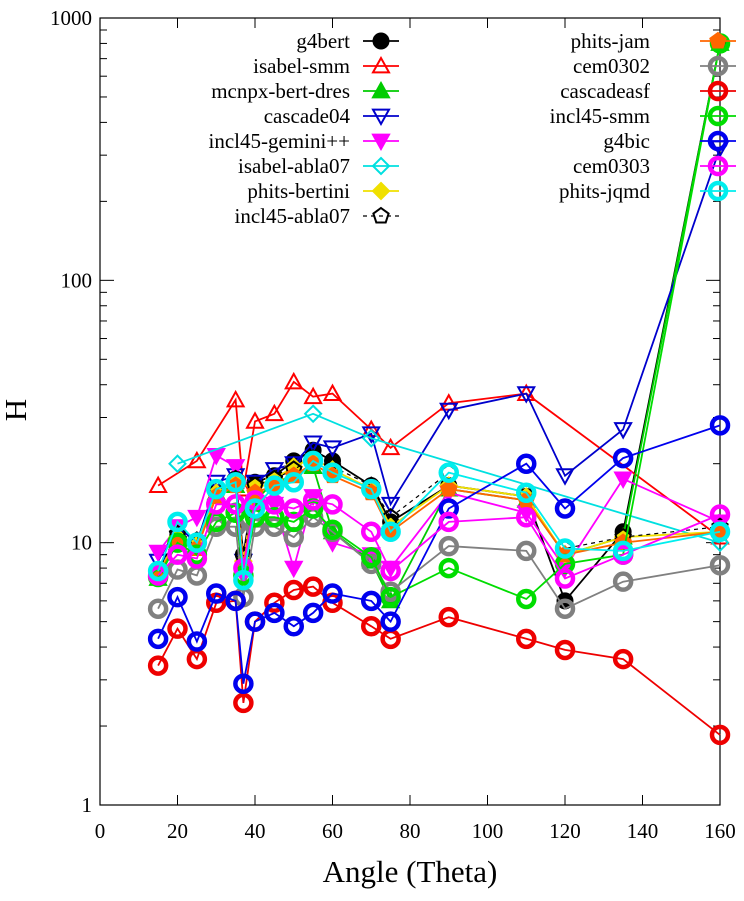 The height and width of the screenshot is (901, 744). Describe the element at coordinates (280, 141) in the screenshot. I see `legend-label: incl45-gemini++` at that location.